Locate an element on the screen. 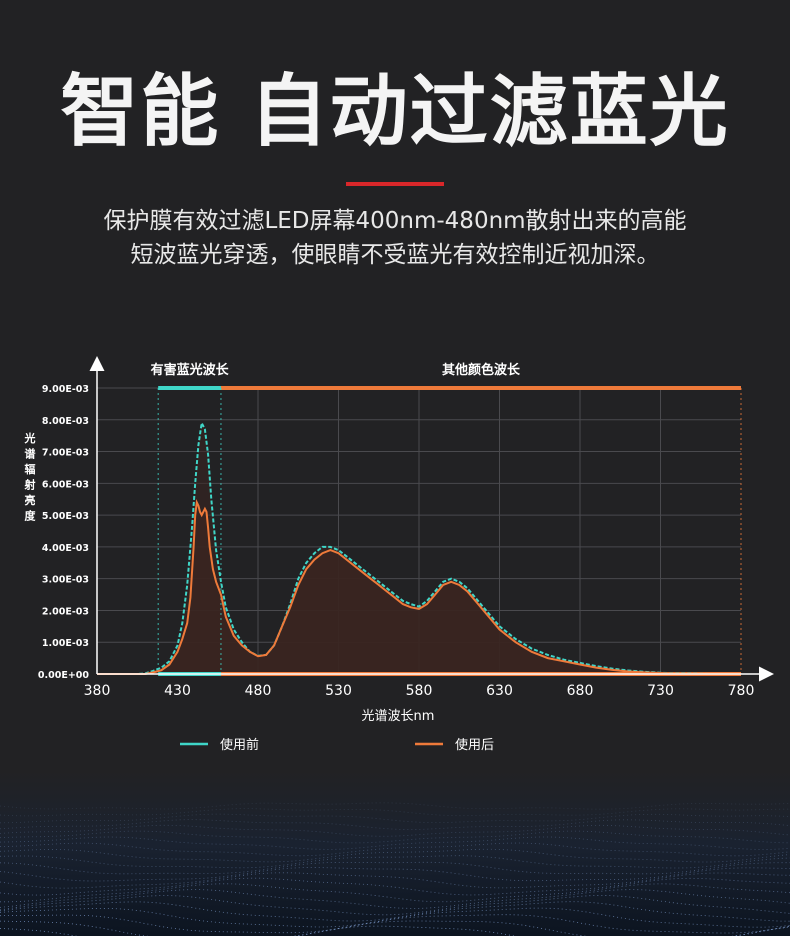  intro-line-1: 保护膜有效过滤LED屏幕400nm-480nm散射出来的高能 is located at coordinates (395, 221).